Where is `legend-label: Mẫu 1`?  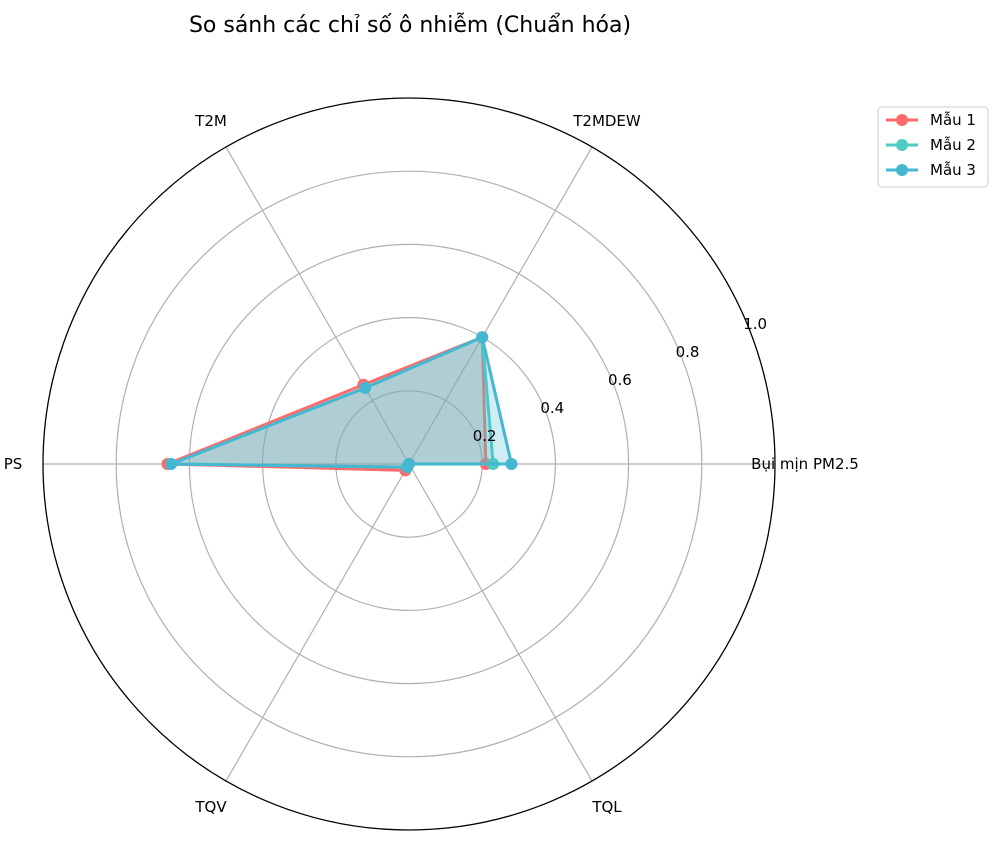 legend-label: Mẫu 1 is located at coordinates (953, 120).